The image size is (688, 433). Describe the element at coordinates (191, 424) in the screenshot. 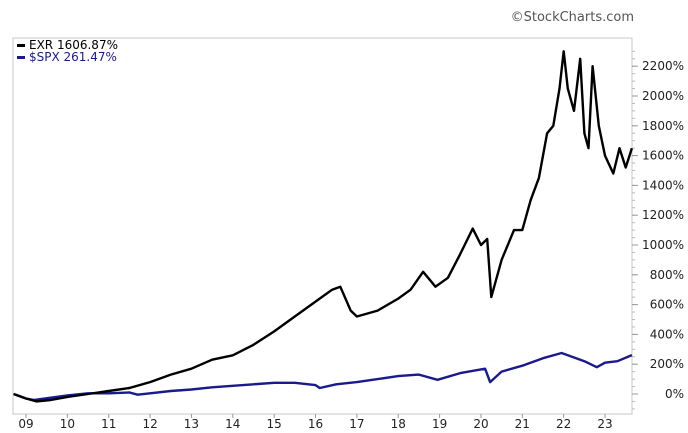

I see `x-tick-label: 13` at that location.